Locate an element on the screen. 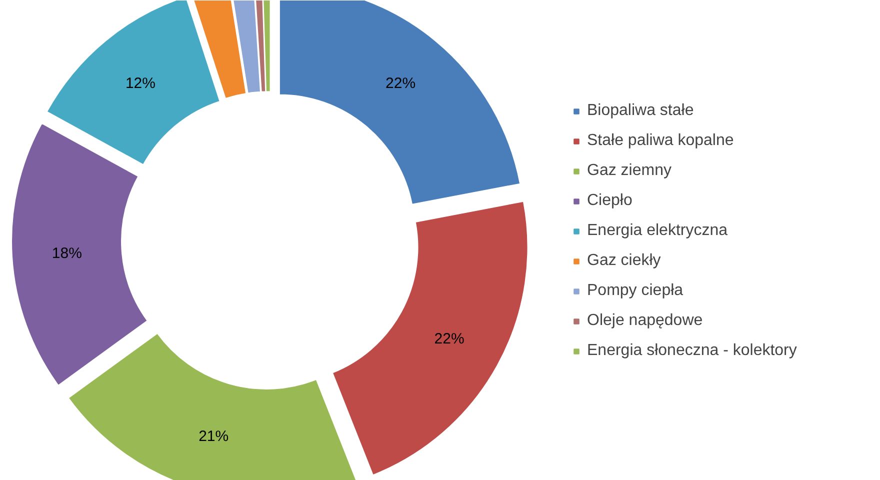  data-label: 18% is located at coordinates (67, 253).